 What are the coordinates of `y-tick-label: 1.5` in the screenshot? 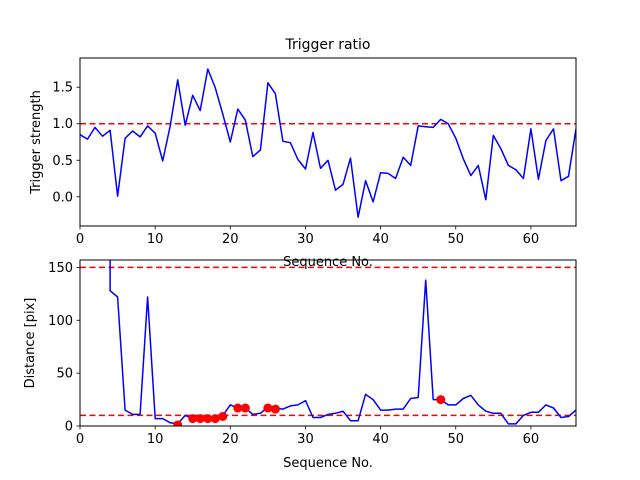 It's located at (62, 88).